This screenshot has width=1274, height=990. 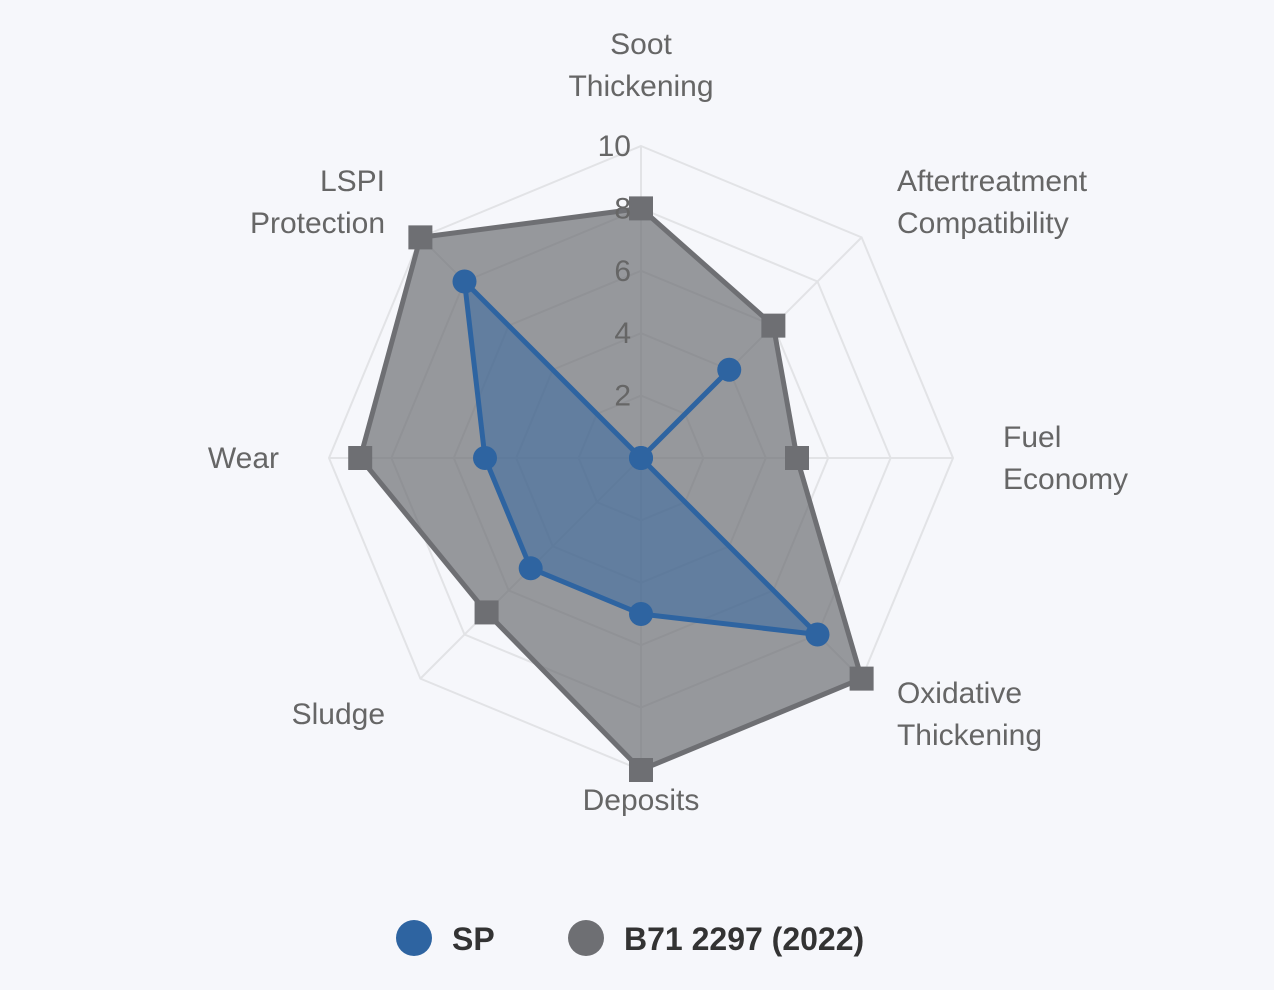 What do you see at coordinates (445, 938) in the screenshot?
I see `legend-item-sp: SP` at bounding box center [445, 938].